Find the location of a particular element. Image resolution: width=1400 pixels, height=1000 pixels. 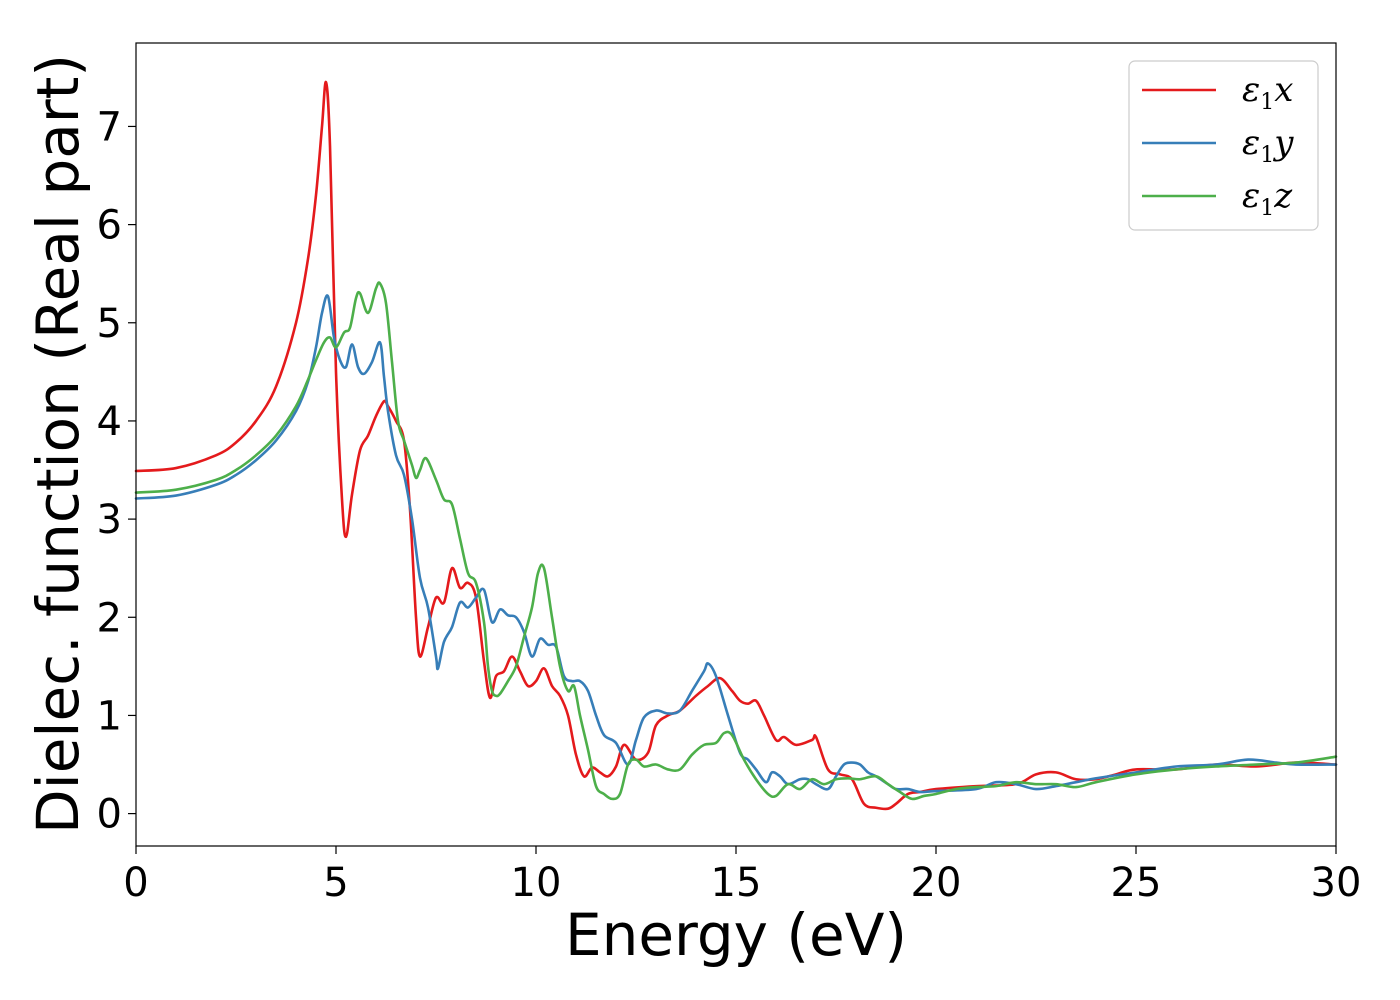

y-tick-label: 7 is located at coordinates (109, 127).